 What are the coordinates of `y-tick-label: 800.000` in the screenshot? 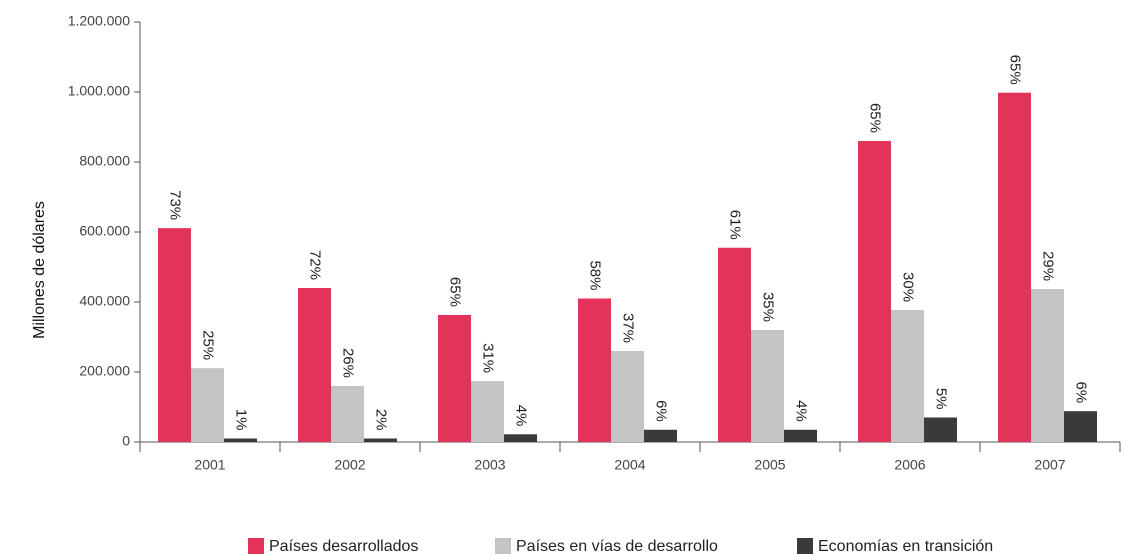 It's located at (104, 161).